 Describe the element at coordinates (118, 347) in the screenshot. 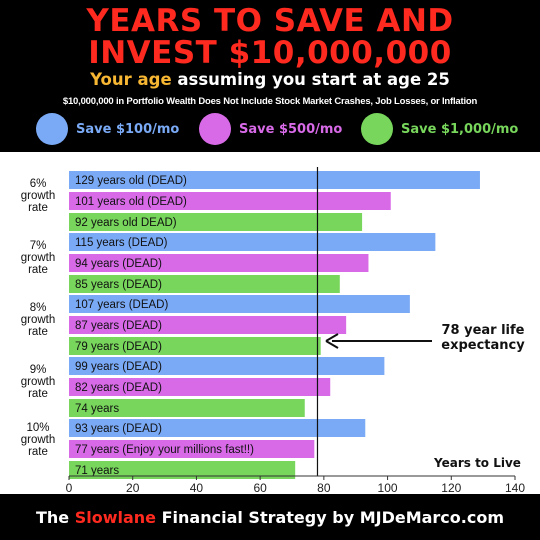

I see `bar-label: 79 years (DEAD)` at that location.